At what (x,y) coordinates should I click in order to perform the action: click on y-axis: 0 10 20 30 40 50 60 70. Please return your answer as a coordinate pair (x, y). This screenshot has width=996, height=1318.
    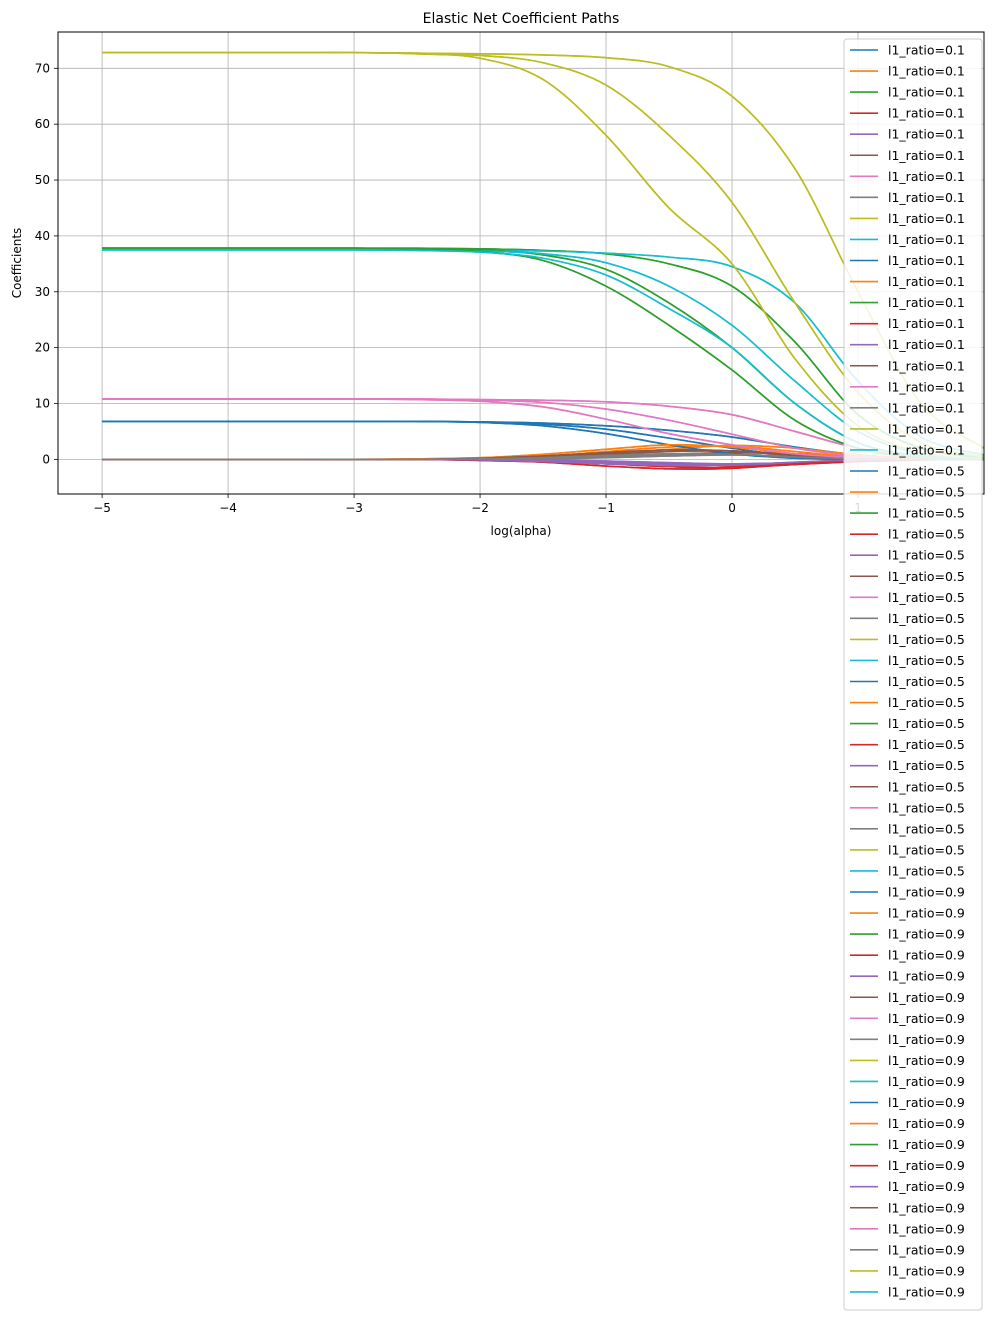
    Looking at the image, I should click on (46, 263).